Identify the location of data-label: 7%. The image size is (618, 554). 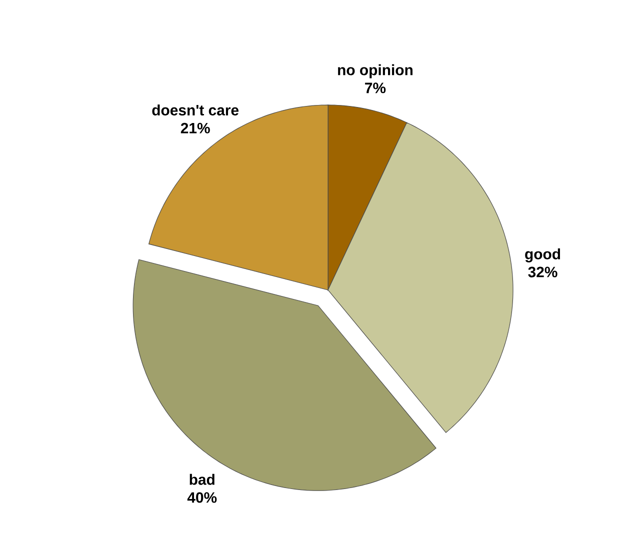
(375, 88).